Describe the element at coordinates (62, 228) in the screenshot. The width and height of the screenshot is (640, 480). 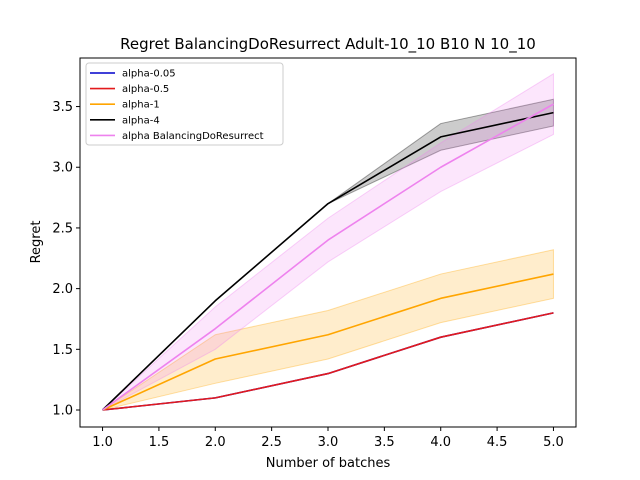
I see `y-tick-label: 2.5` at that location.